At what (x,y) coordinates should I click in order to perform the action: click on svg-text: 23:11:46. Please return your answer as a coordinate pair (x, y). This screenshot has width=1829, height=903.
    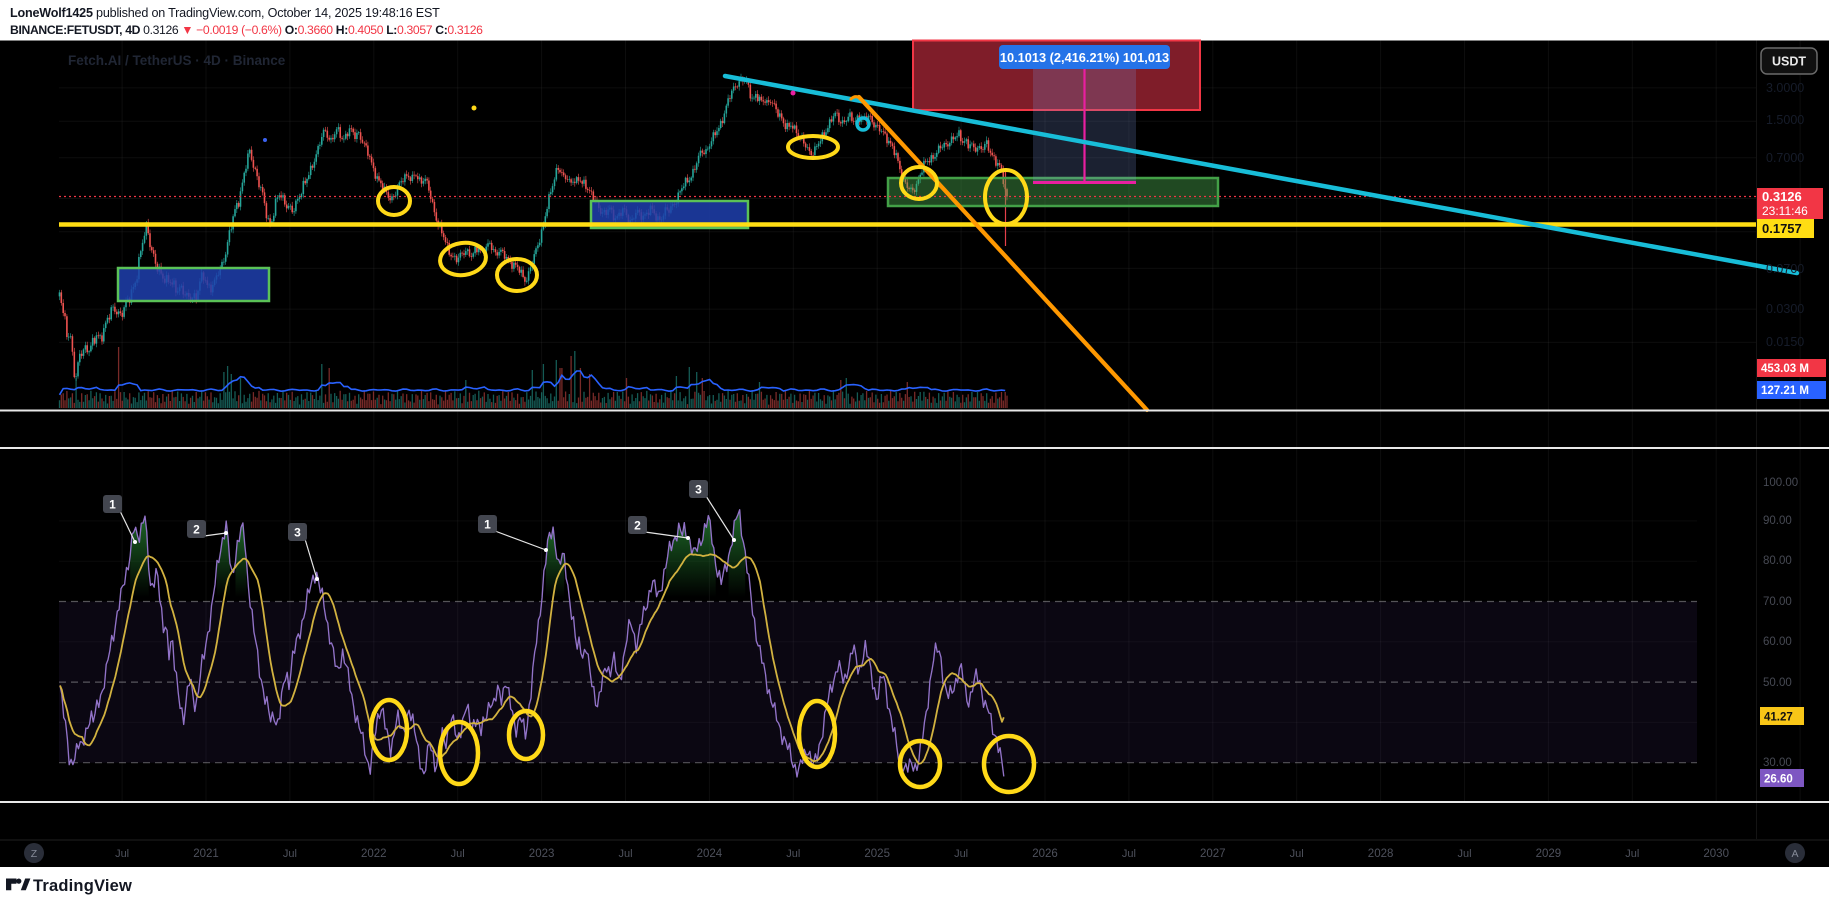
    Looking at the image, I should click on (1785, 211).